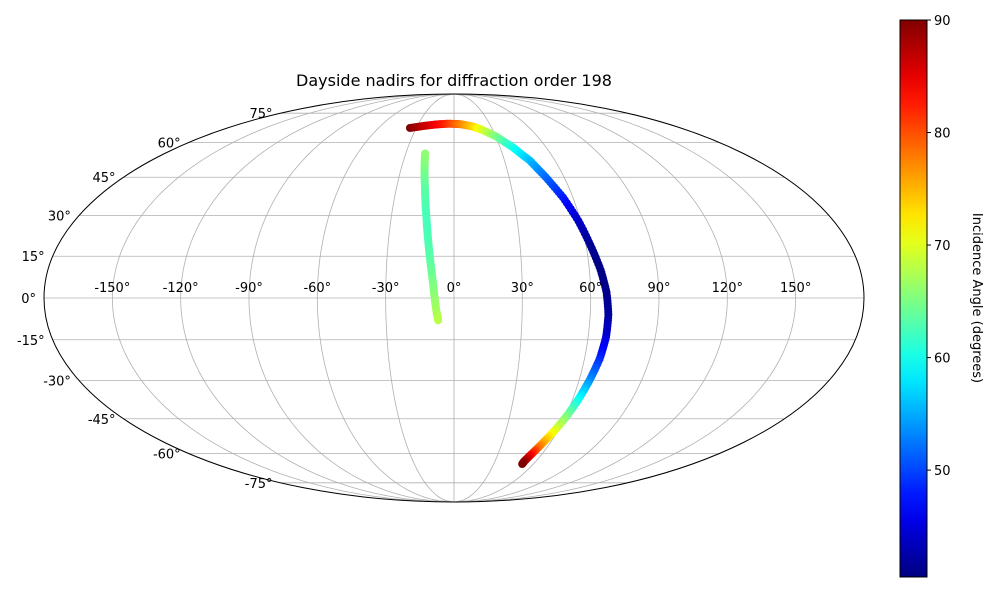 The image size is (998, 592). What do you see at coordinates (59, 217) in the screenshot?
I see `y-tick-label: 30°` at bounding box center [59, 217].